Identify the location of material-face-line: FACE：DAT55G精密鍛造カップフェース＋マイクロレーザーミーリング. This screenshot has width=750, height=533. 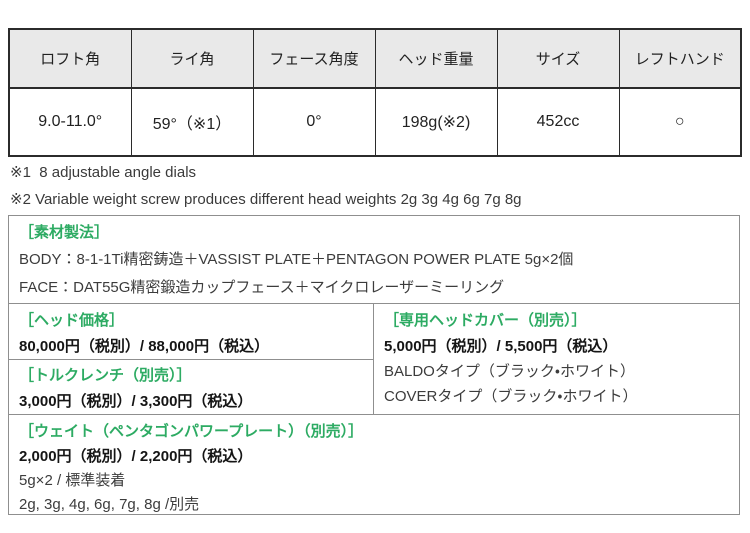
(262, 287).